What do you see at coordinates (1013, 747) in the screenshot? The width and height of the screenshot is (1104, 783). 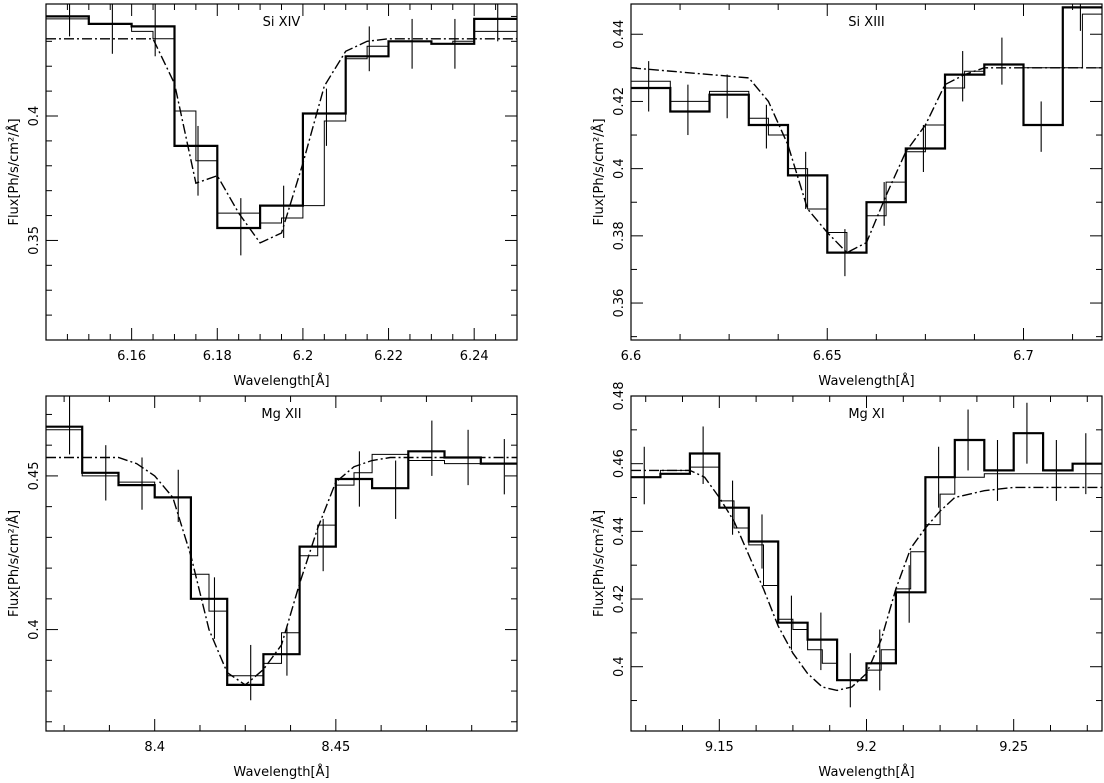 I see `x-tick-label: 9.25` at bounding box center [1013, 747].